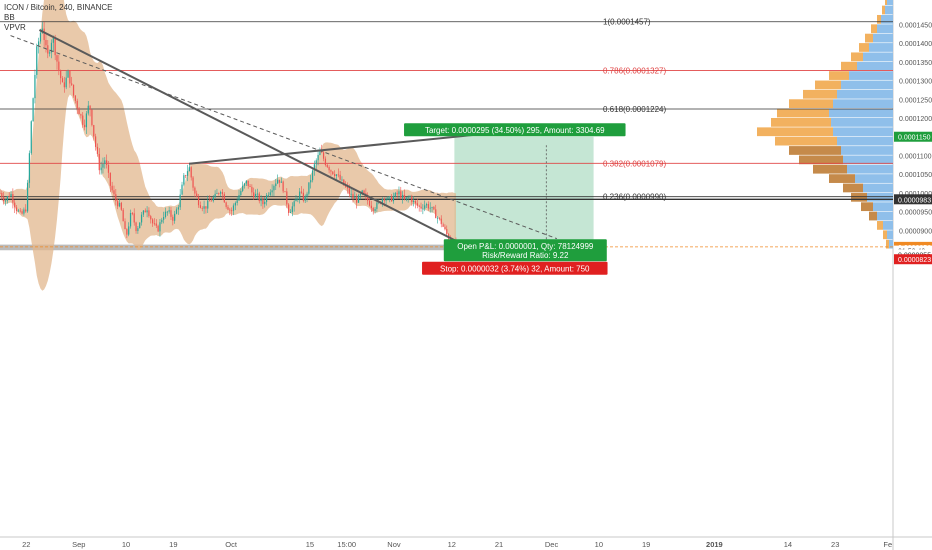  What do you see at coordinates (635, 163) in the screenshot?
I see `fib-label-3: 0.382(0.0001079)` at bounding box center [635, 163].